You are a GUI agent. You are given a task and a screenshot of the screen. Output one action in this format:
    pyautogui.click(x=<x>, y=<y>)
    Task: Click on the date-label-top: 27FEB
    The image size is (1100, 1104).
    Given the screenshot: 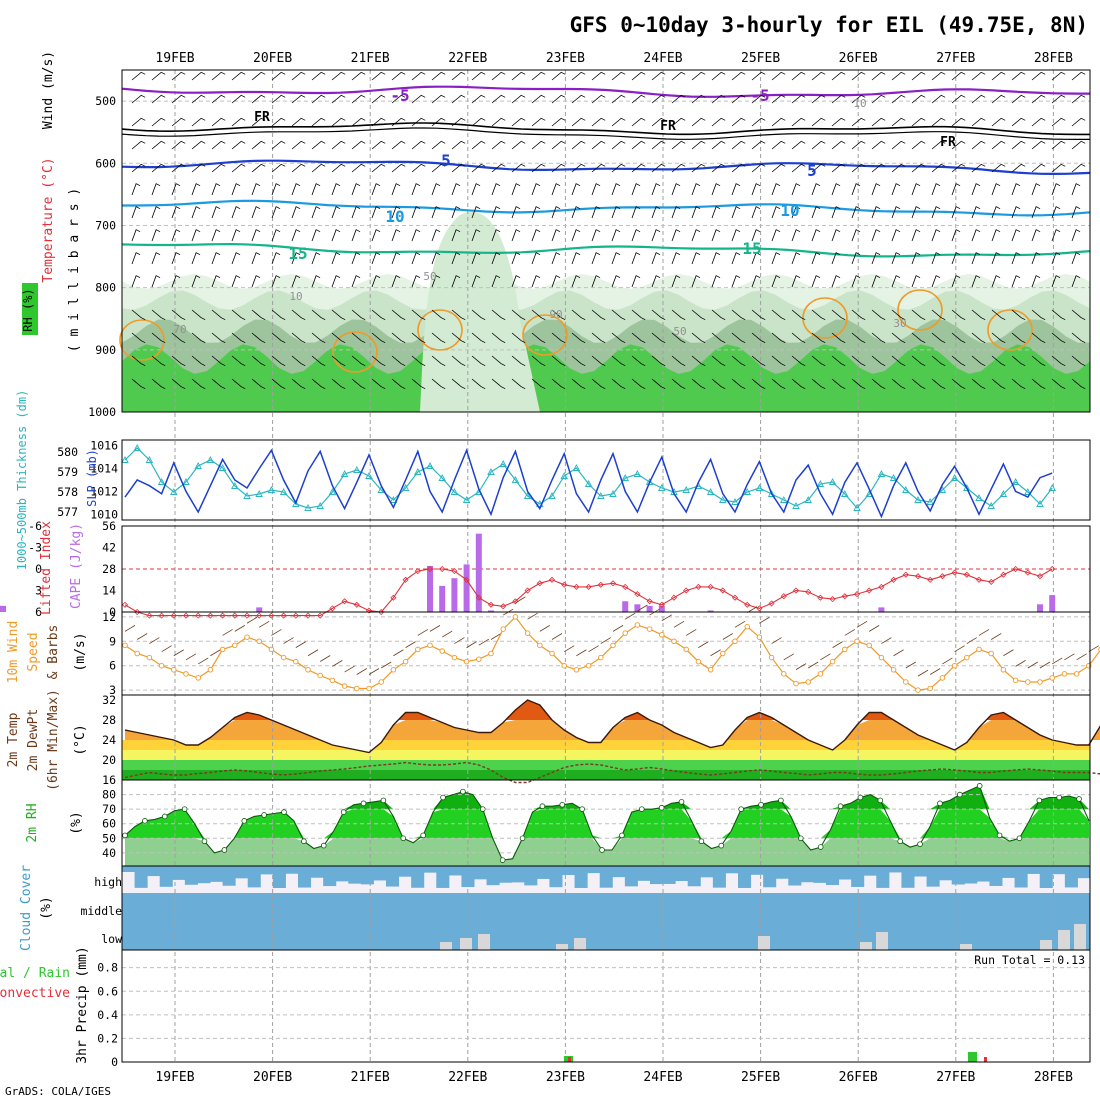 What is the action you would take?
    pyautogui.click(x=955, y=58)
    